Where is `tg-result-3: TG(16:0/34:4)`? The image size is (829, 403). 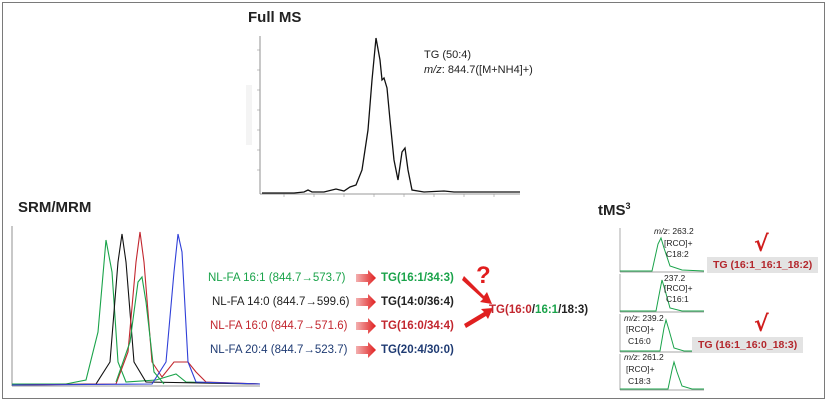 tg-result-3: TG(16:0/34:4) is located at coordinates (417, 326).